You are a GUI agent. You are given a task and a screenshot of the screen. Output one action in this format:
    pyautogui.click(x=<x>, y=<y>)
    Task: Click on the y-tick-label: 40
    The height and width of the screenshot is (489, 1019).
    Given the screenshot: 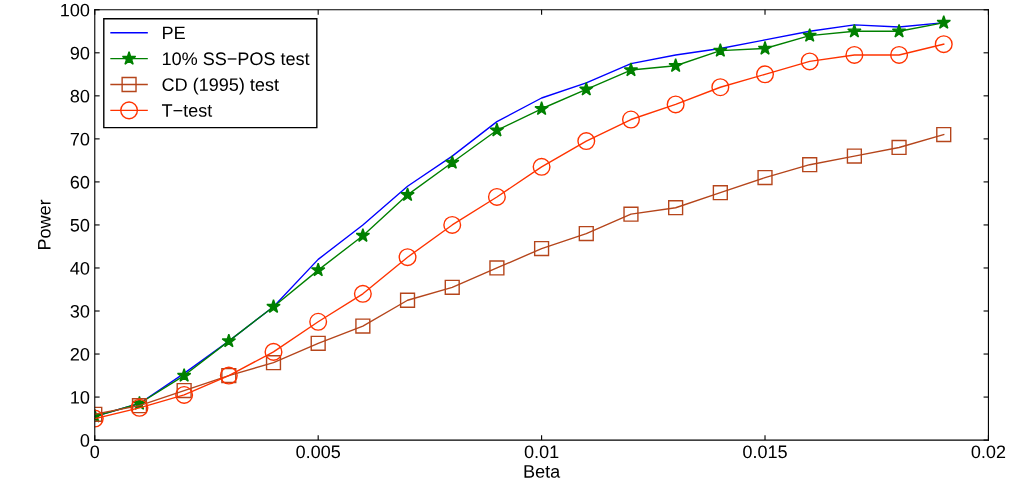 What is the action you would take?
    pyautogui.click(x=80, y=268)
    